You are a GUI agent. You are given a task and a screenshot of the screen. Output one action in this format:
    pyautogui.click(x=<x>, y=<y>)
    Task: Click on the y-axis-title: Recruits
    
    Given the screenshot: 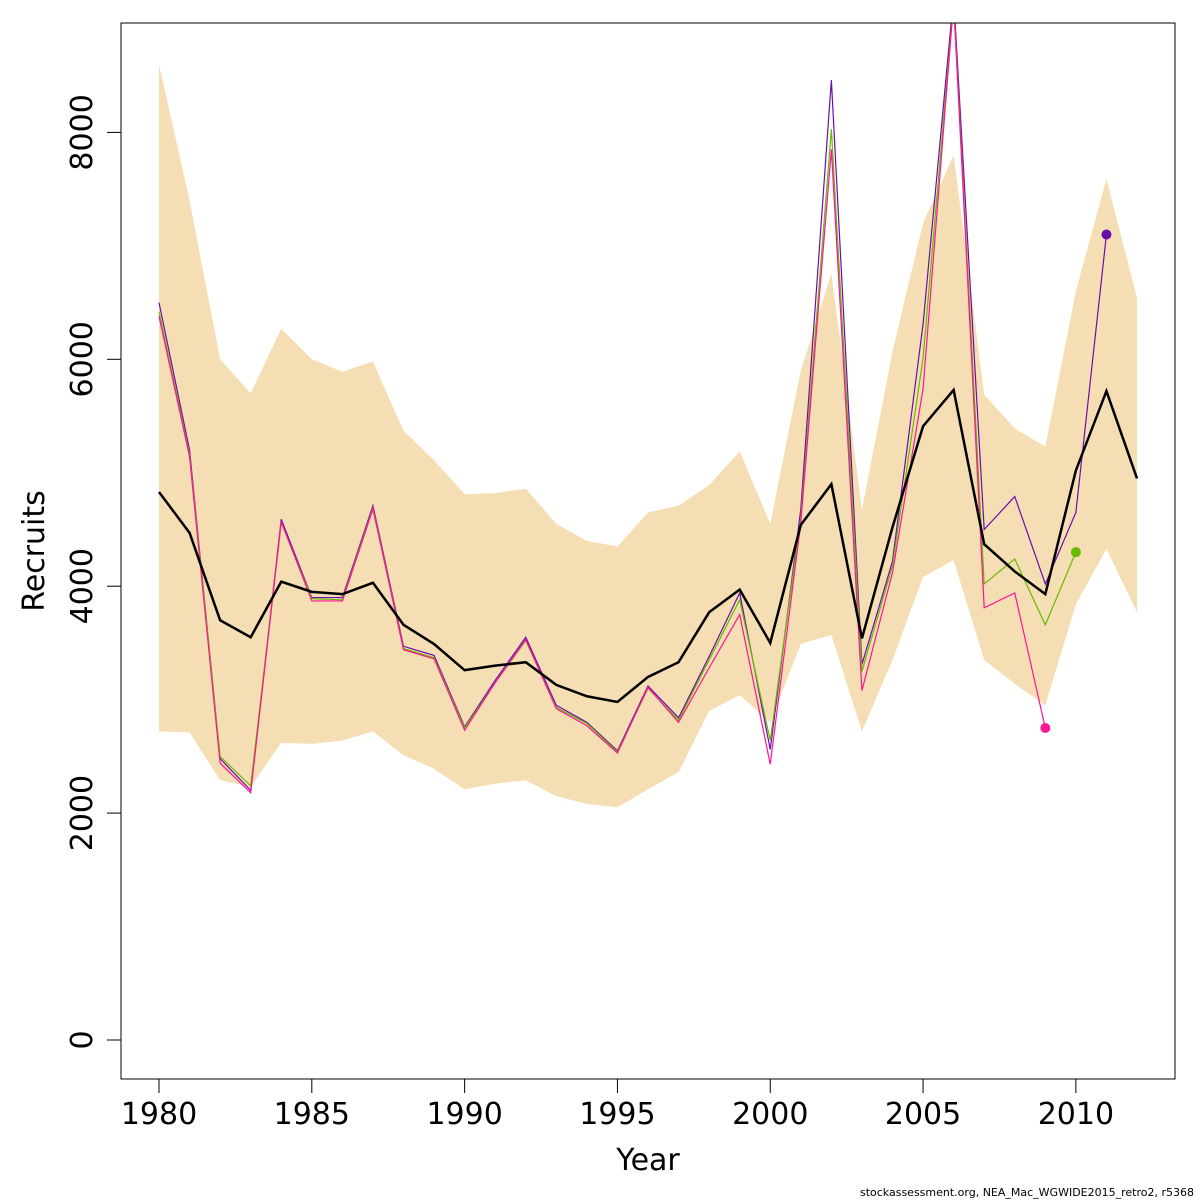 What is the action you would take?
    pyautogui.click(x=34, y=551)
    